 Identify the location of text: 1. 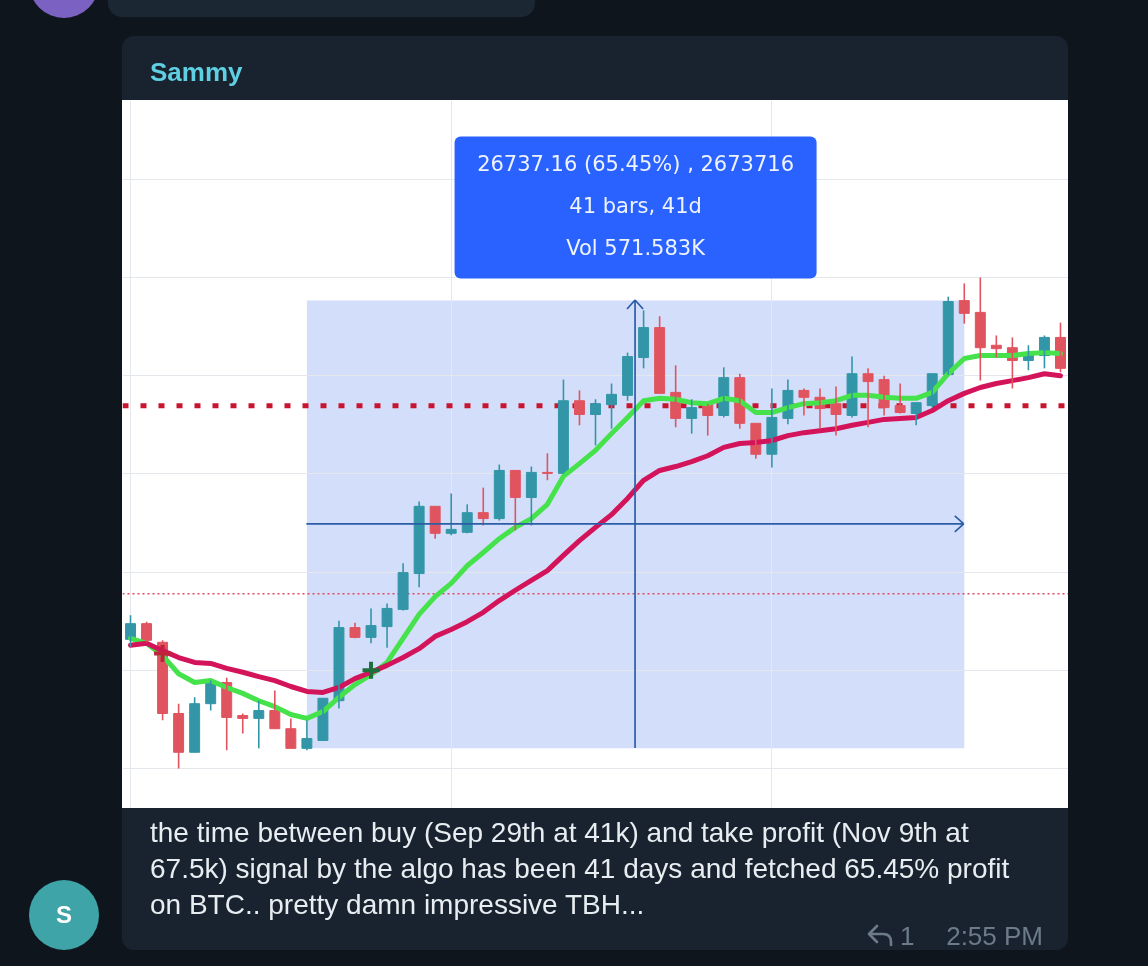
(907, 936).